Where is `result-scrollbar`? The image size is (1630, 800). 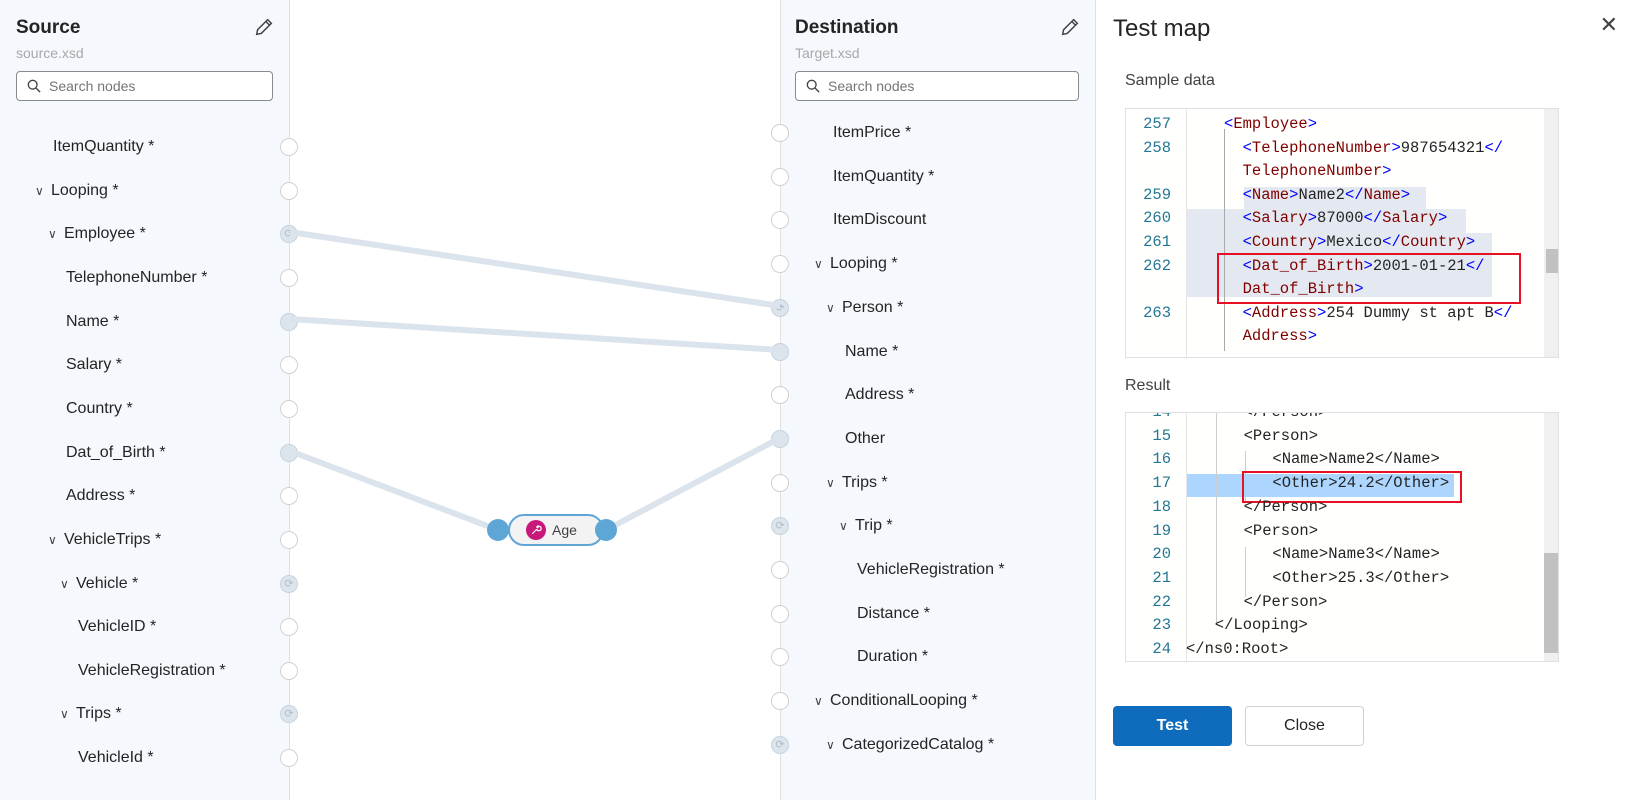 result-scrollbar is located at coordinates (1551, 537).